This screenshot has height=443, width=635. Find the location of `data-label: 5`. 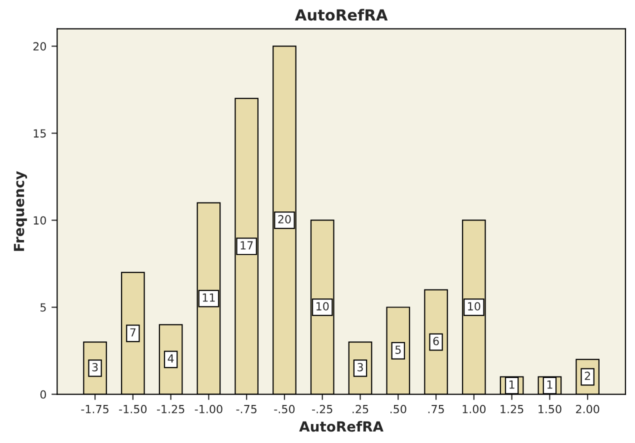

data-label: 5 is located at coordinates (398, 350).